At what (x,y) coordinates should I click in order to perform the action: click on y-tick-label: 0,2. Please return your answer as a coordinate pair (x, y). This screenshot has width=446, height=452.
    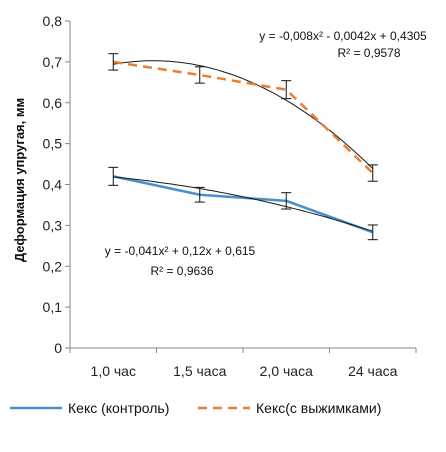
    Looking at the image, I should click on (53, 266).